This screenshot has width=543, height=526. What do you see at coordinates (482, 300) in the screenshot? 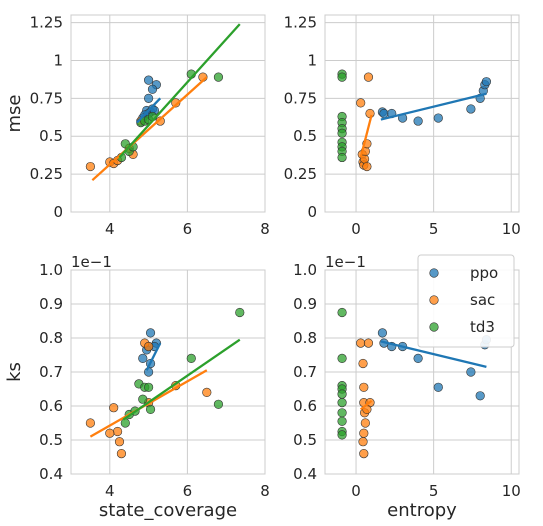
I see `legend-label-sac: sac` at bounding box center [482, 300].